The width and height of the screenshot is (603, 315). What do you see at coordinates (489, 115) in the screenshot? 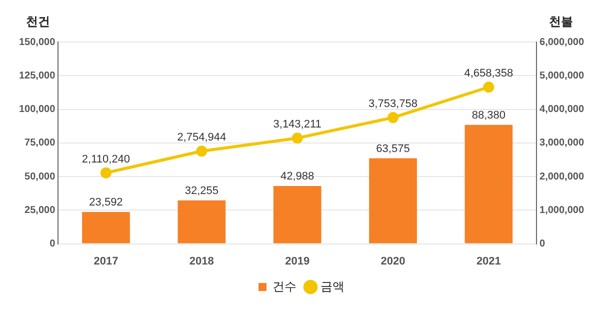
I see `data-label: 88,380` at bounding box center [489, 115].